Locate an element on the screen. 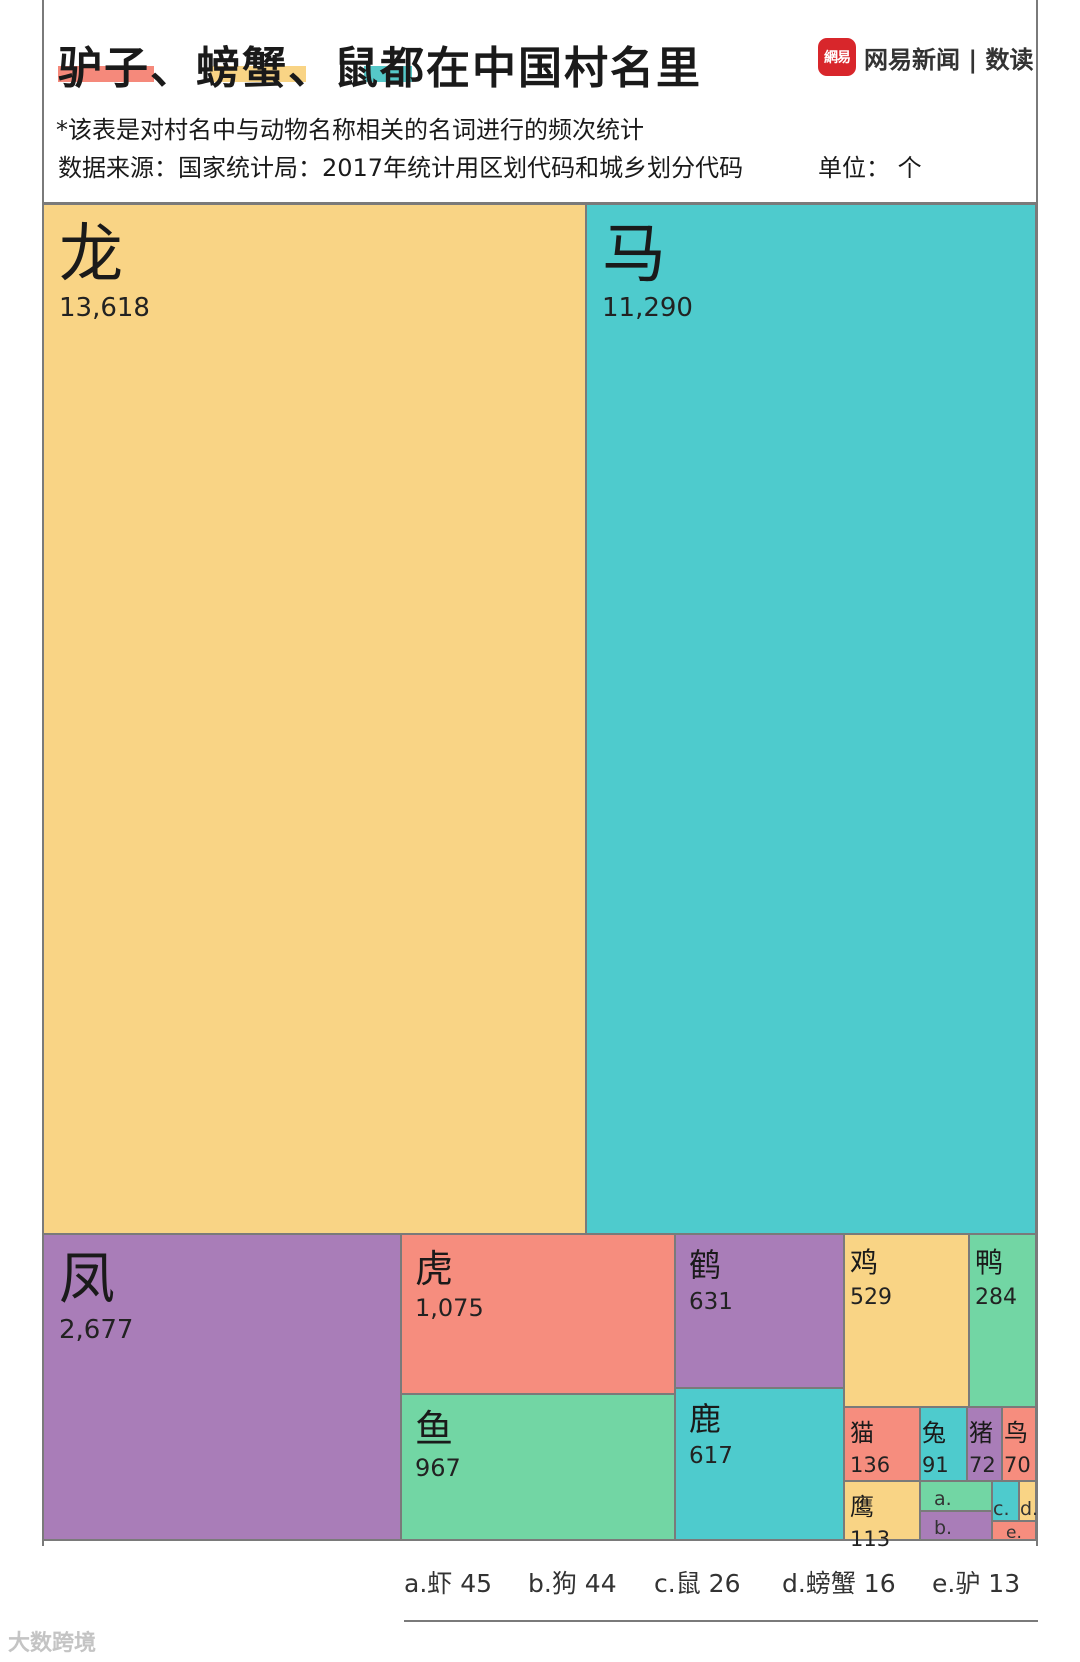 This screenshot has height=1662, width=1080. treemap-label-螃蟹: d. is located at coordinates (1029, 1509).